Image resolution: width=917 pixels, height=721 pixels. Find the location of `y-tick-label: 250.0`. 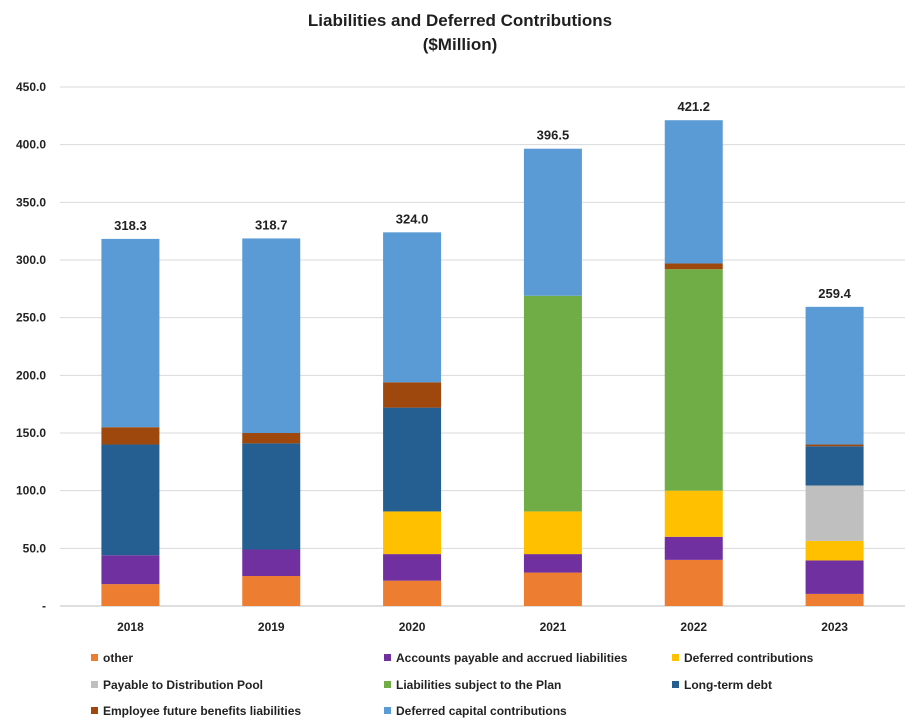

y-tick-label: 250.0 is located at coordinates (31, 318).